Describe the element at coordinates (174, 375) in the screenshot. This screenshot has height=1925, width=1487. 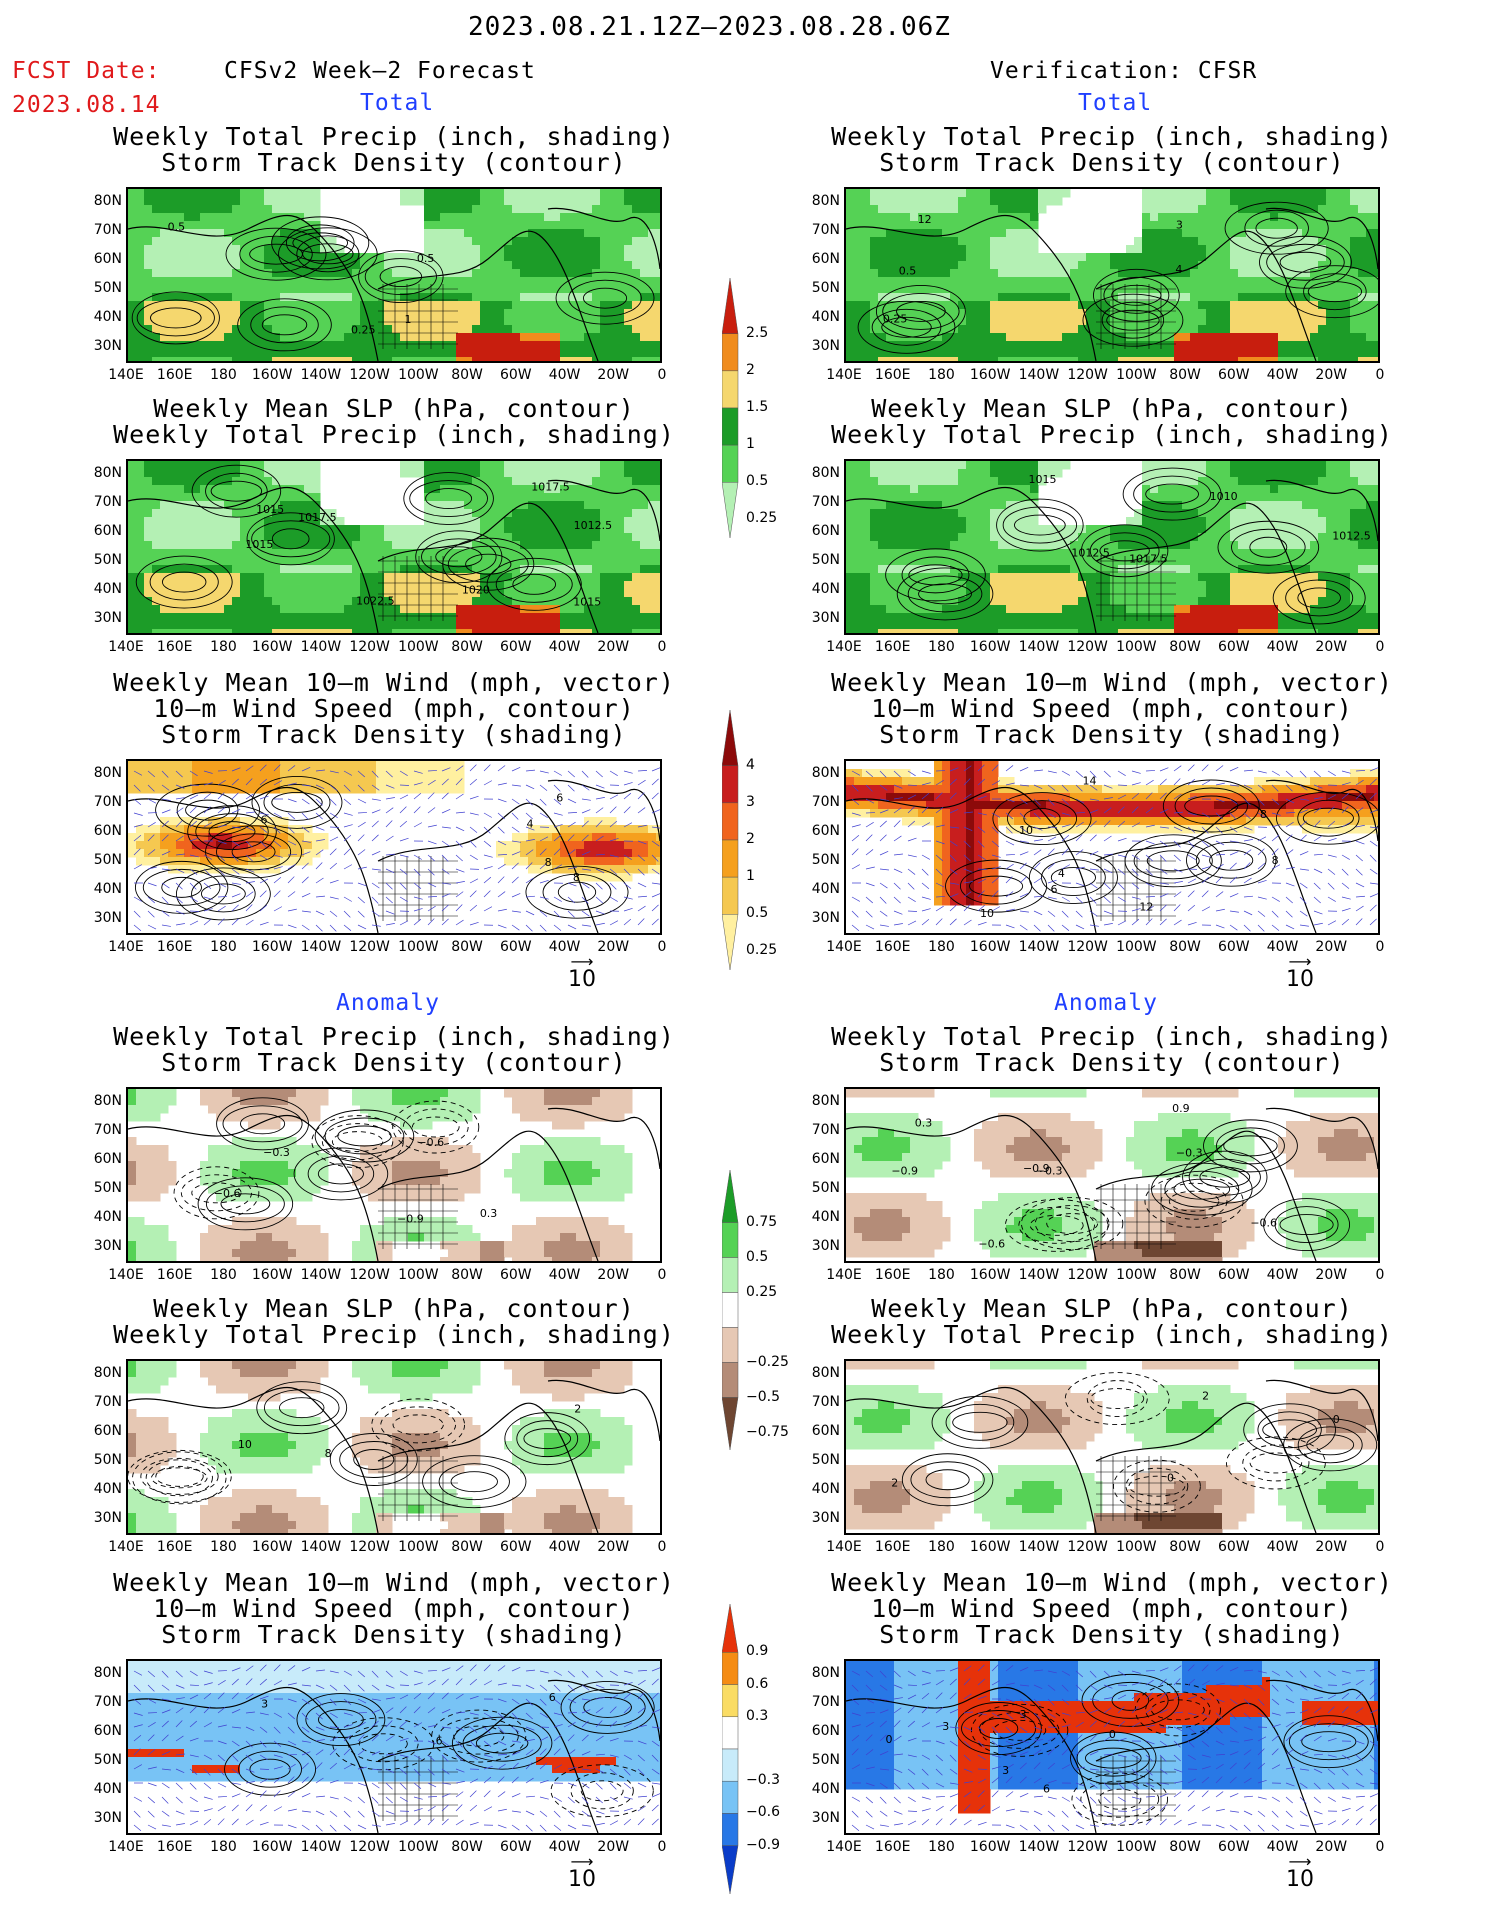
I see `lon-label: 160E` at that location.